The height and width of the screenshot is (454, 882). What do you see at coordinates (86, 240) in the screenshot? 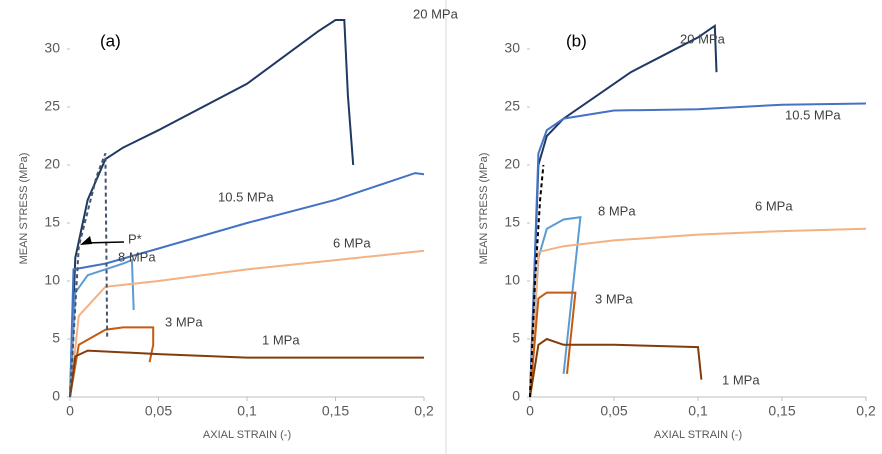
I see `arrow-head` at bounding box center [86, 240].